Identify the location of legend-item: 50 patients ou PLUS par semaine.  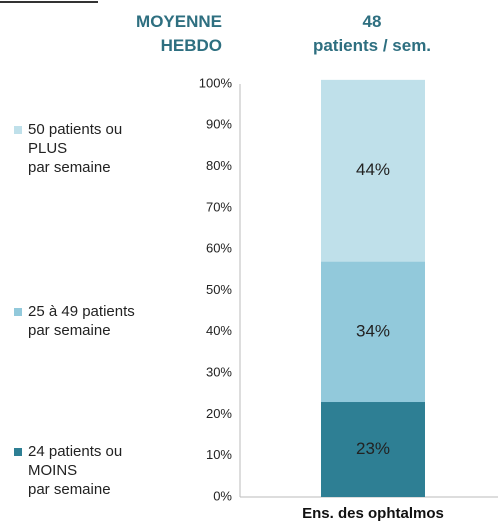
(68, 148).